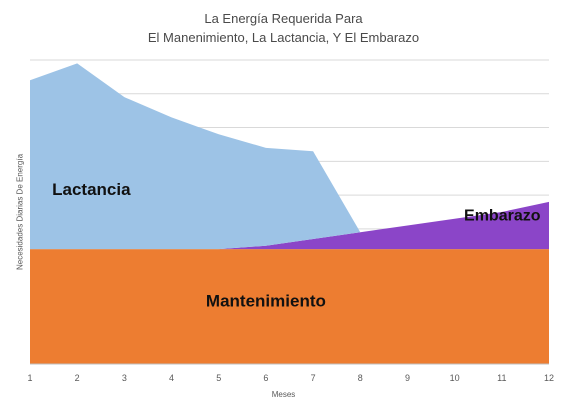  Describe the element at coordinates (265, 378) in the screenshot. I see `x-tick-label: 6` at that location.